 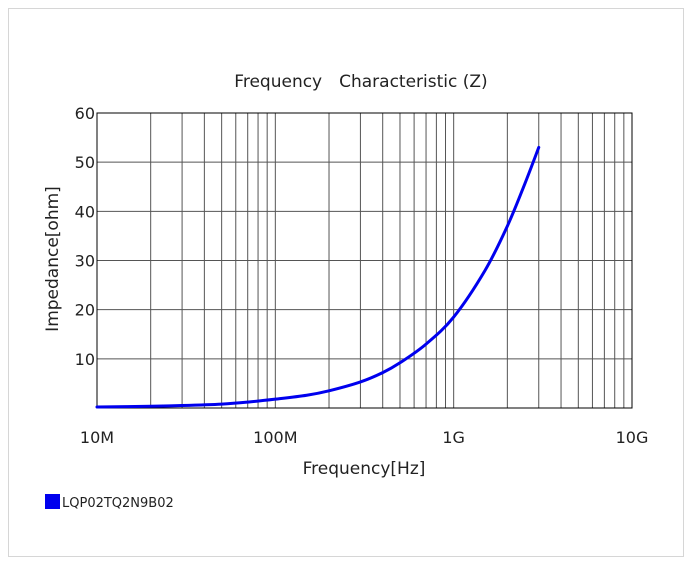 I want to click on y-tick-label: 20, so click(x=85, y=310).